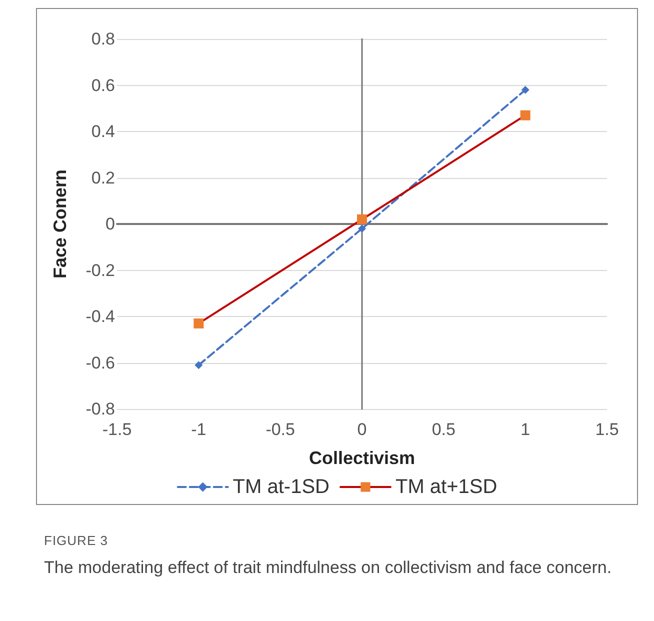 The image size is (654, 621). Describe the element at coordinates (76, 540) in the screenshot. I see `text: FIGURE 3` at that location.